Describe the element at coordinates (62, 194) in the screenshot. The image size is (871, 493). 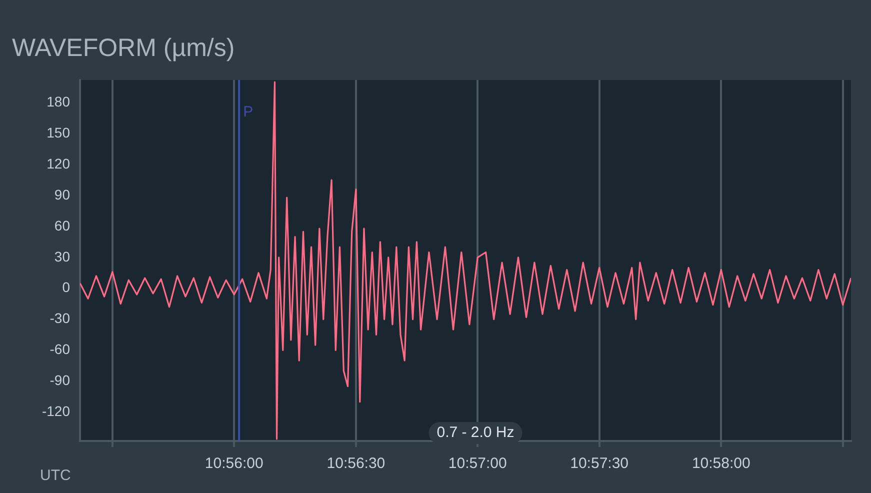
I see `y-tick-label: 90` at that location.